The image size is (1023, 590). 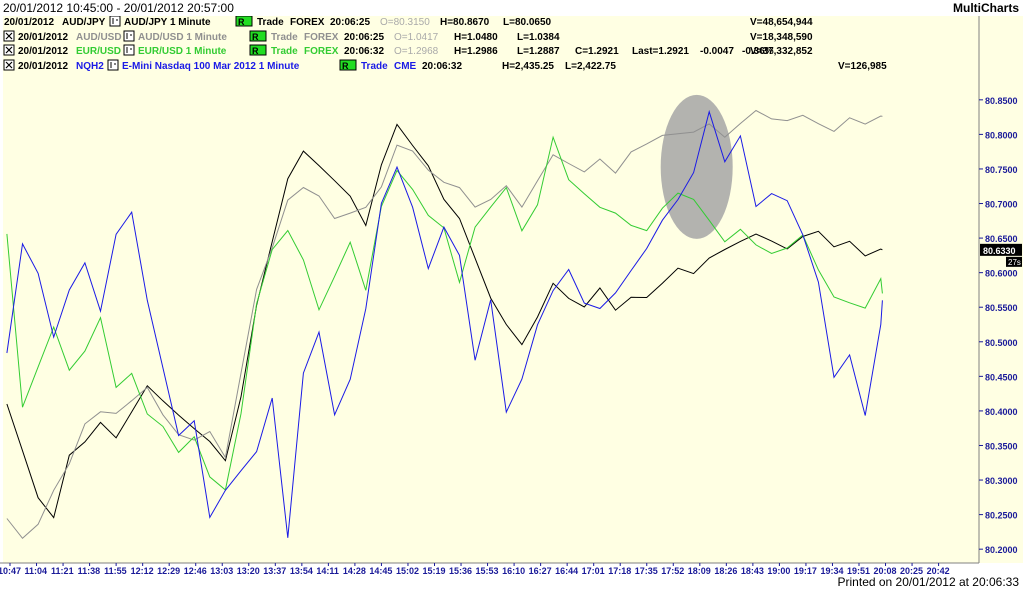 What do you see at coordinates (89, 571) in the screenshot?
I see `x-tick-label: 11:38` at bounding box center [89, 571].